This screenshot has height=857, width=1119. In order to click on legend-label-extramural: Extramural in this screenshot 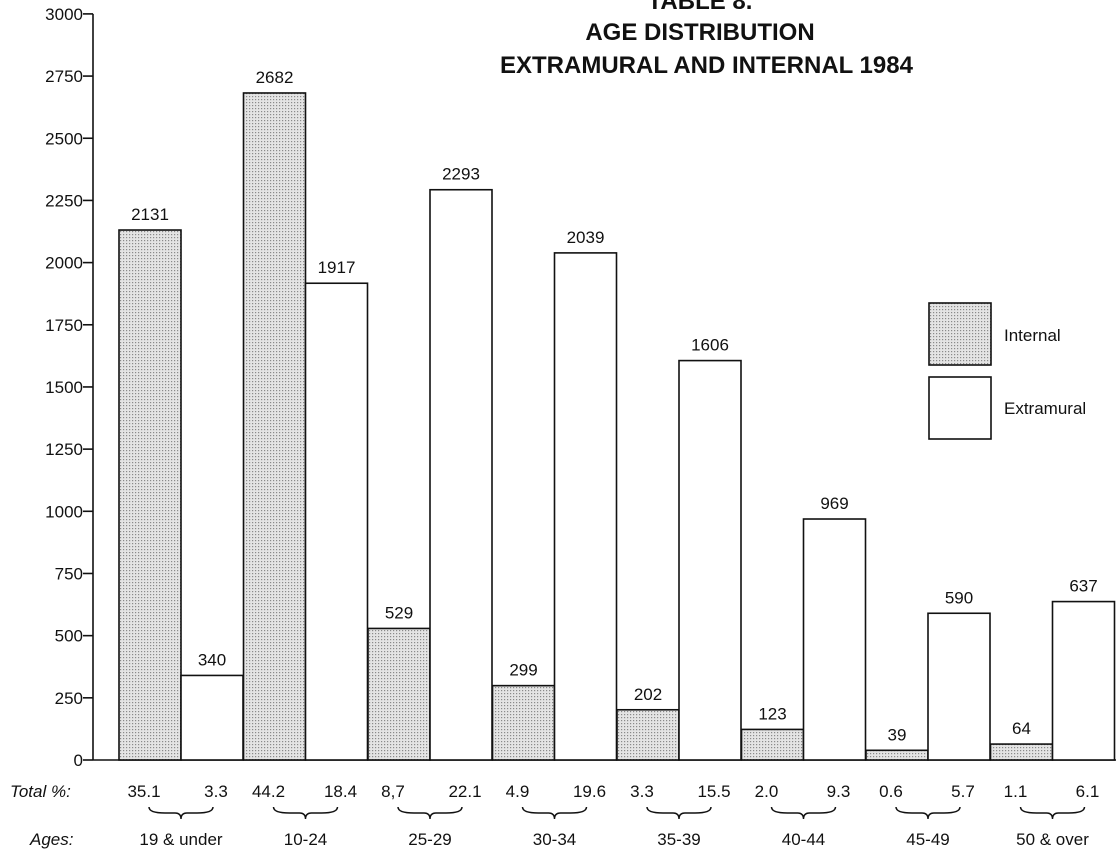, I will do `click(1045, 408)`.